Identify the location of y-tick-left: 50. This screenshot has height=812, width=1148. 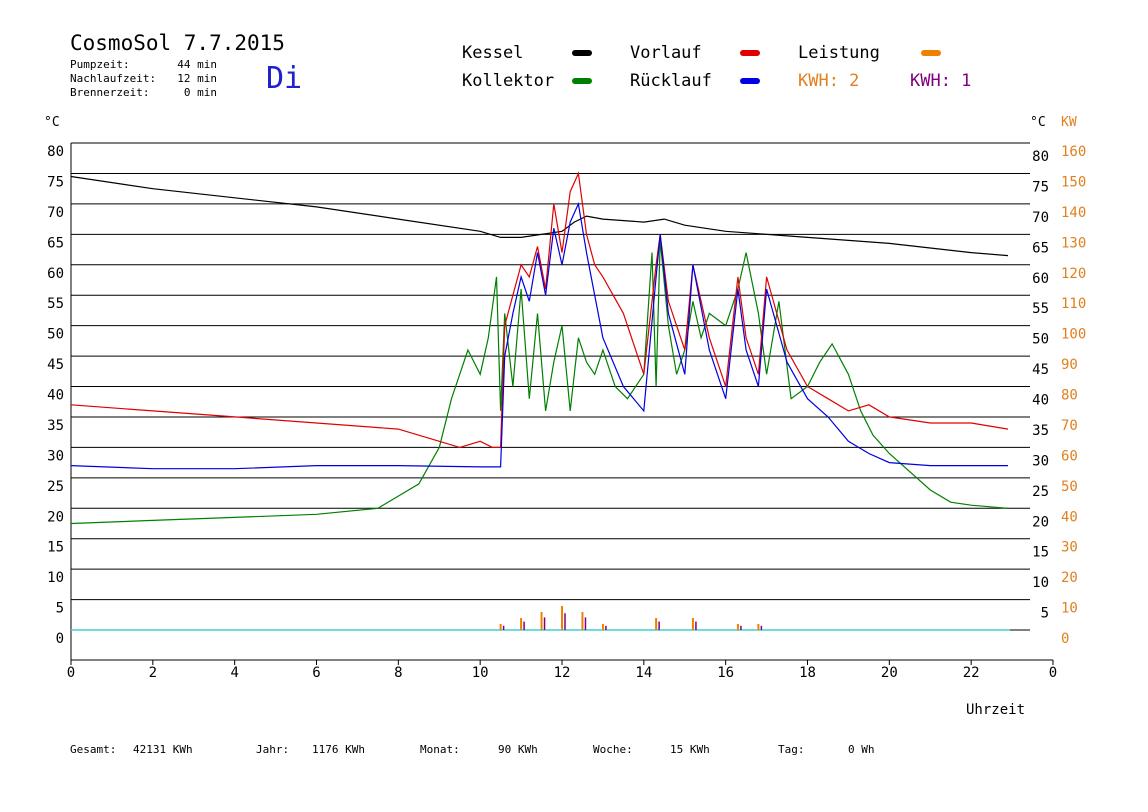
(55, 335).